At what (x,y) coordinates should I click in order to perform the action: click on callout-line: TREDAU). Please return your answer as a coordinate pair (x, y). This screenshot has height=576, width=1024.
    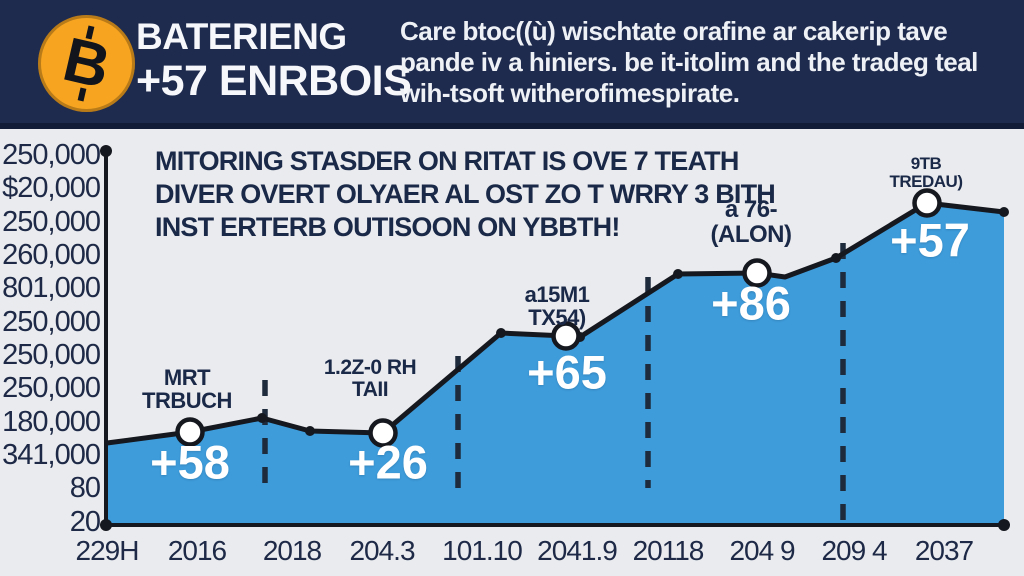
    Looking at the image, I should click on (926, 181).